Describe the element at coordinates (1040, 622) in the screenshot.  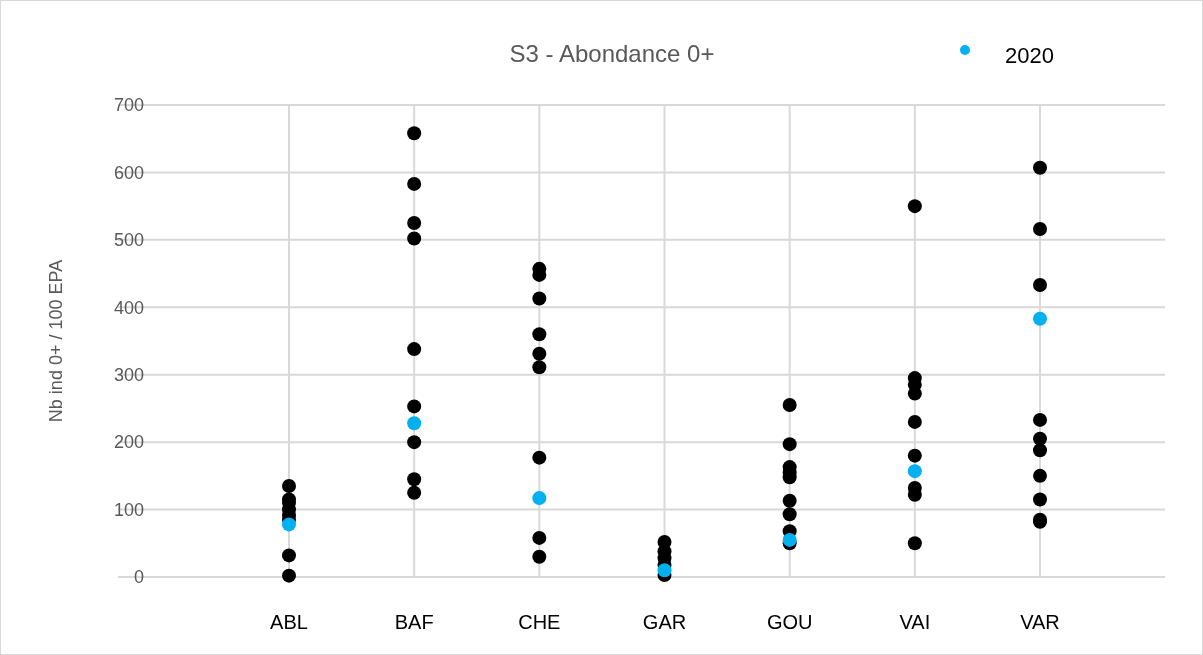
I see `x-tick-label: VAR` at that location.